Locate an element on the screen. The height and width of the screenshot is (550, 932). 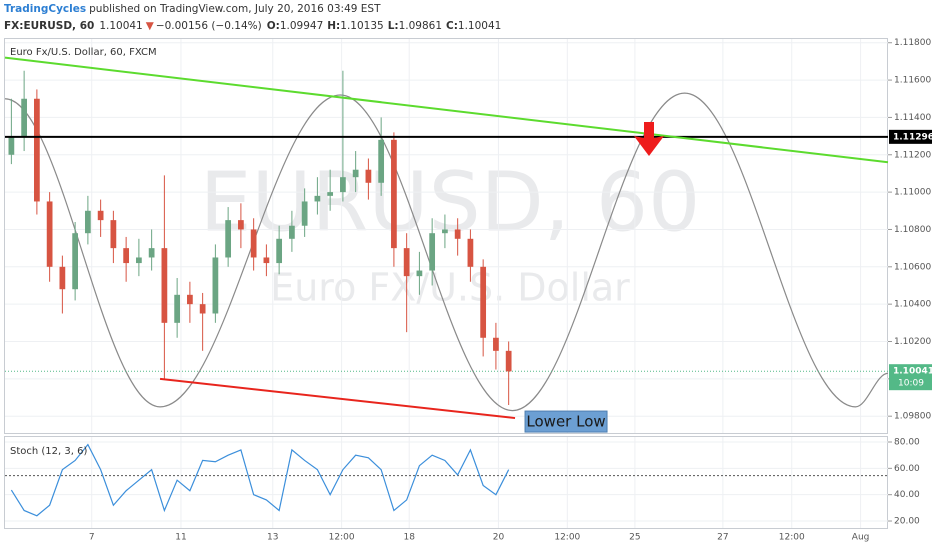
x-tick-label: 25 is located at coordinates (634, 538).